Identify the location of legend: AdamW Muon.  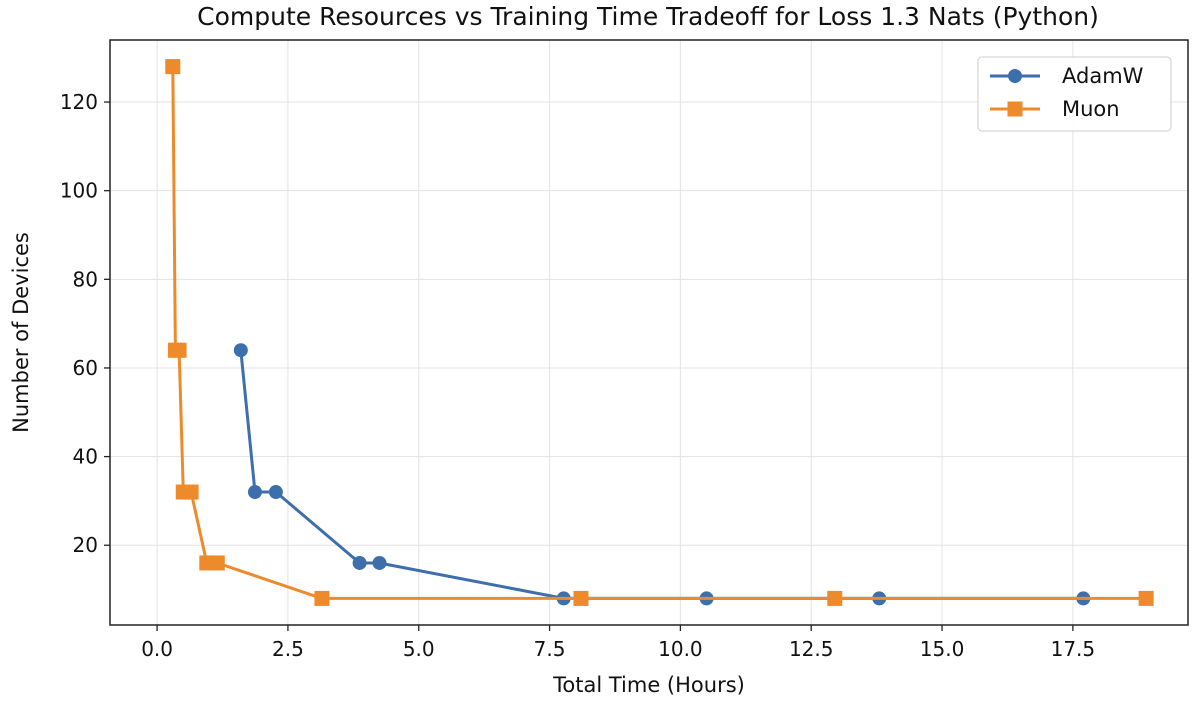
(1074, 94).